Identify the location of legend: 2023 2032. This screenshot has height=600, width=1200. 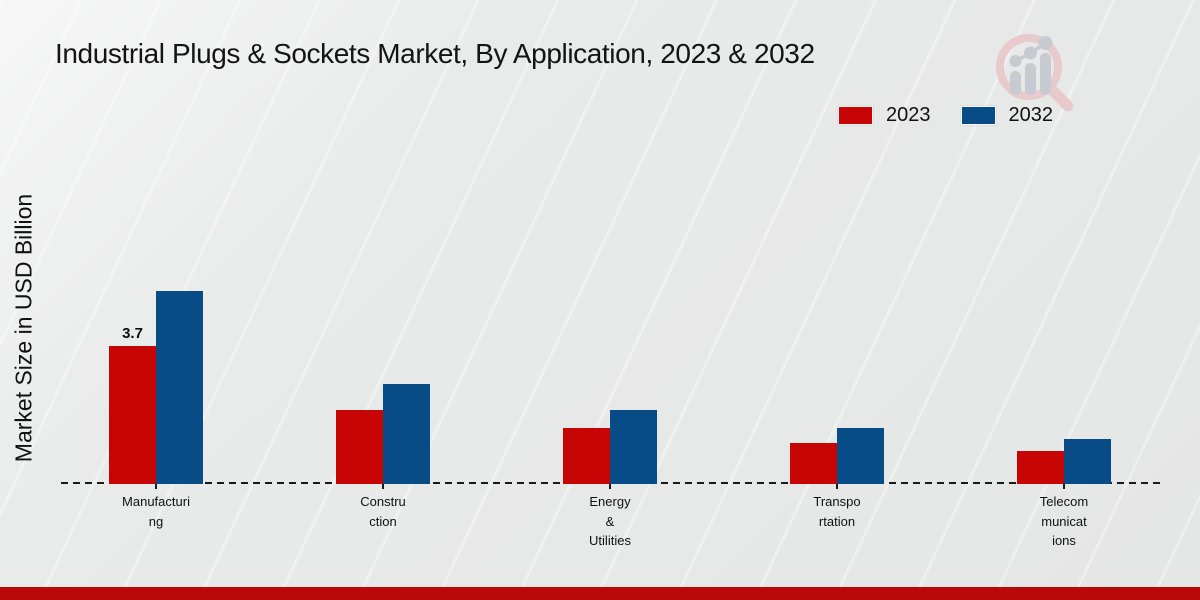
(945, 115).